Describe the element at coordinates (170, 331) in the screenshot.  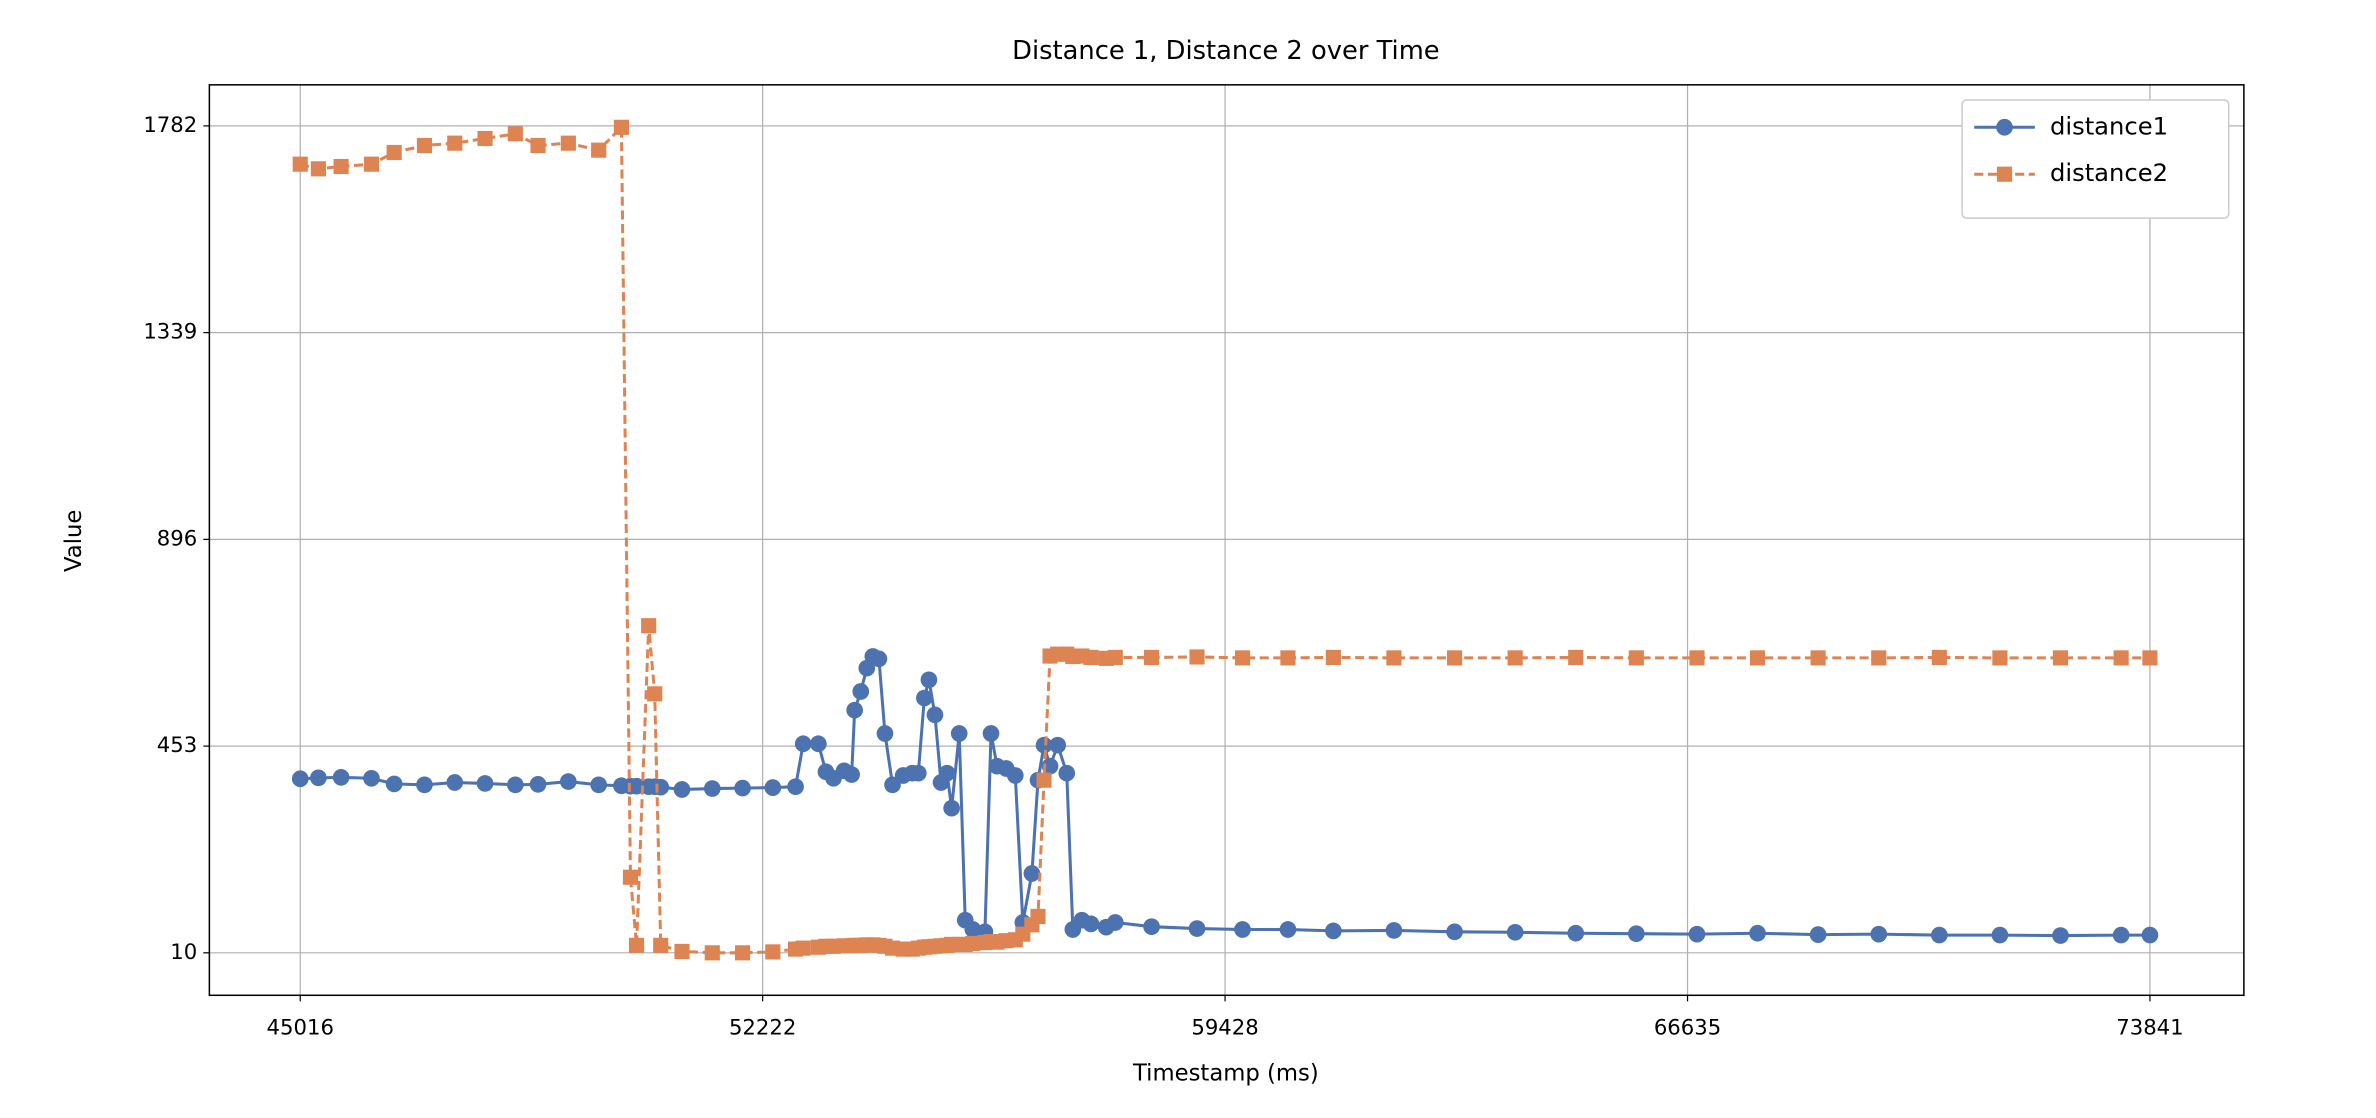
I see `y-tick-label: 1339` at that location.